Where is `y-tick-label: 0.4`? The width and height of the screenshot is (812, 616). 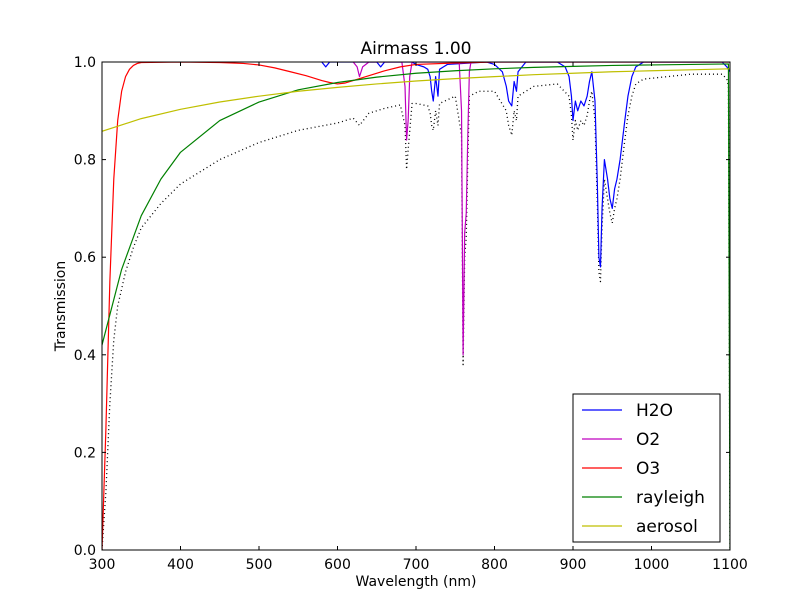 y-tick-label: 0.4 is located at coordinates (85, 356).